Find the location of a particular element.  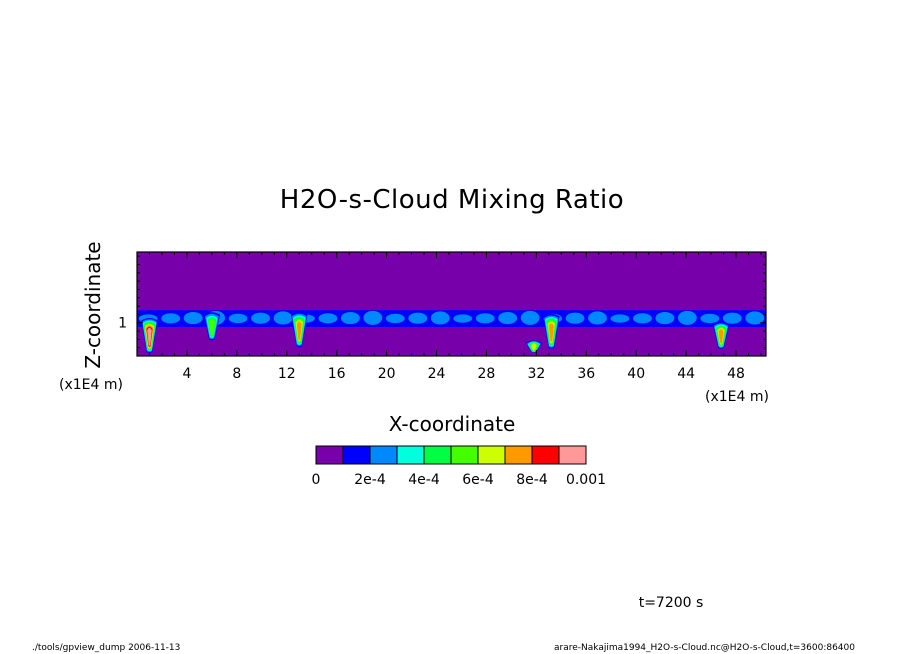

colorbar-tick-label: 0 is located at coordinates (316, 480).